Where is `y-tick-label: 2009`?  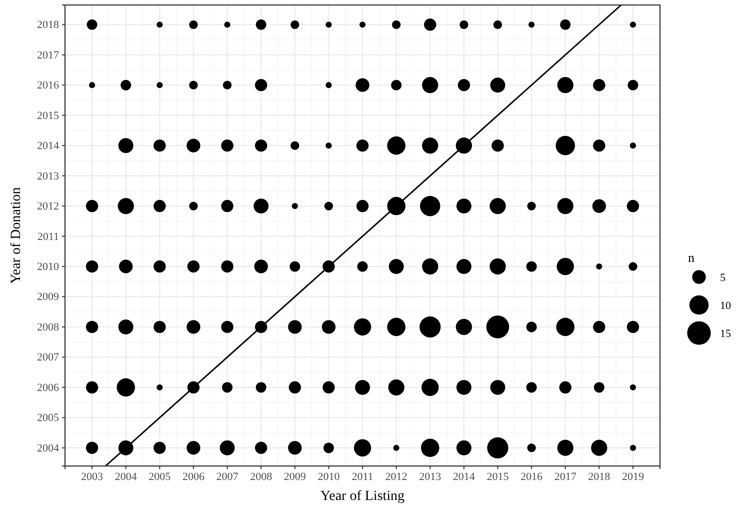 y-tick-label: 2009 is located at coordinates (48, 297).